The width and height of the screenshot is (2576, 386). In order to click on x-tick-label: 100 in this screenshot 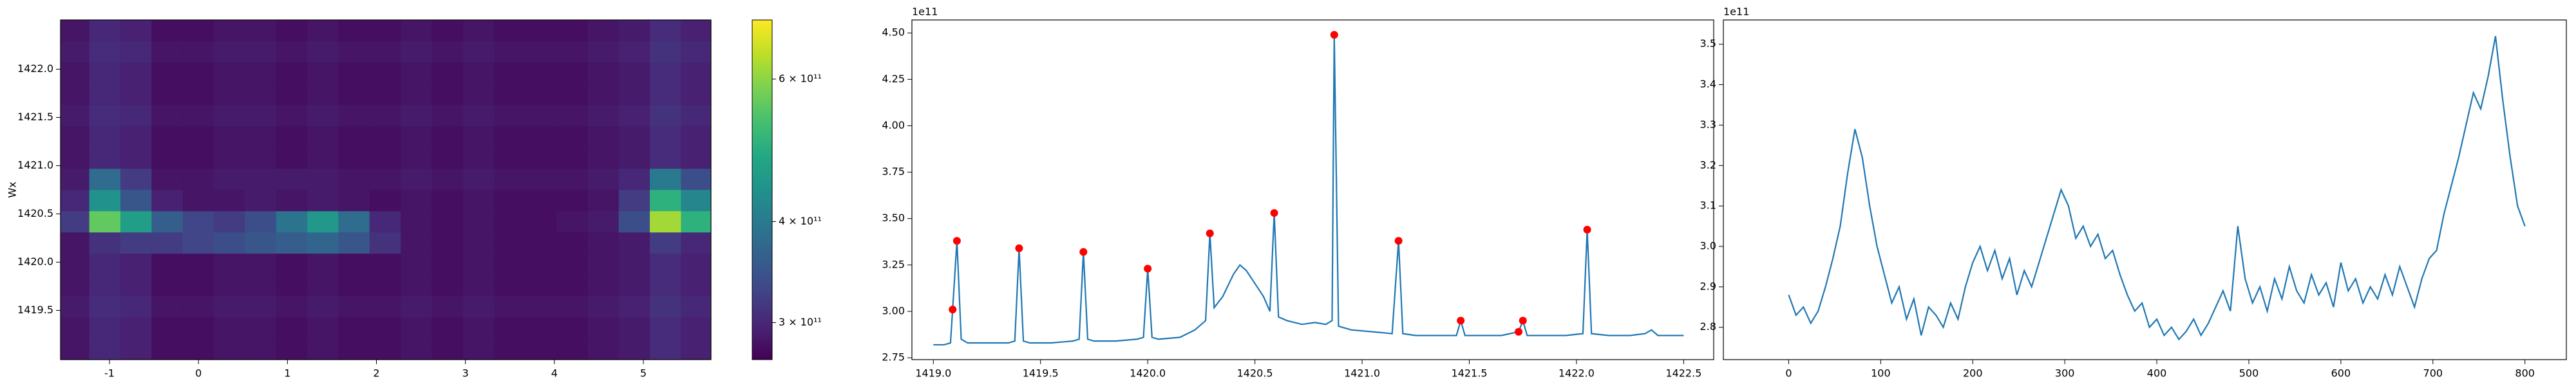, I will do `click(1881, 373)`.